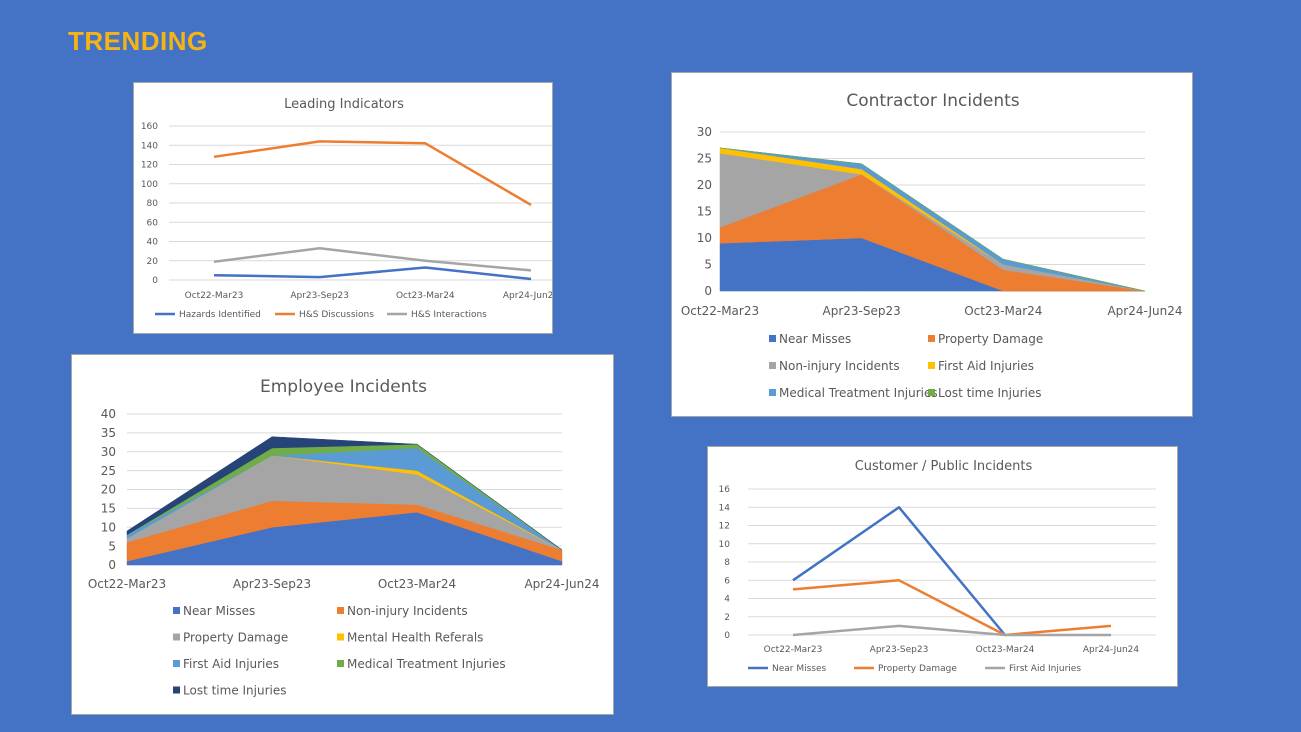  Describe the element at coordinates (153, 223) in the screenshot. I see `y-tick-label: 60` at that location.